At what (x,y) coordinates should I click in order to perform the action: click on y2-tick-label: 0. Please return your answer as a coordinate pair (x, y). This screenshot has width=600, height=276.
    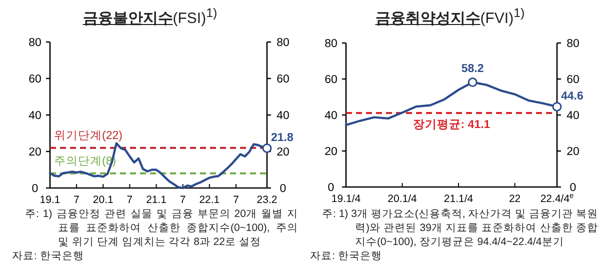
    Looking at the image, I should click on (283, 189).